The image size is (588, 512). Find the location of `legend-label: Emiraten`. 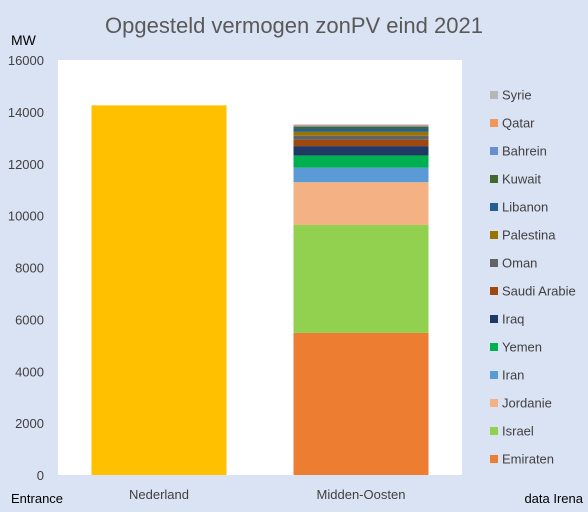

legend-label: Emiraten is located at coordinates (528, 459).